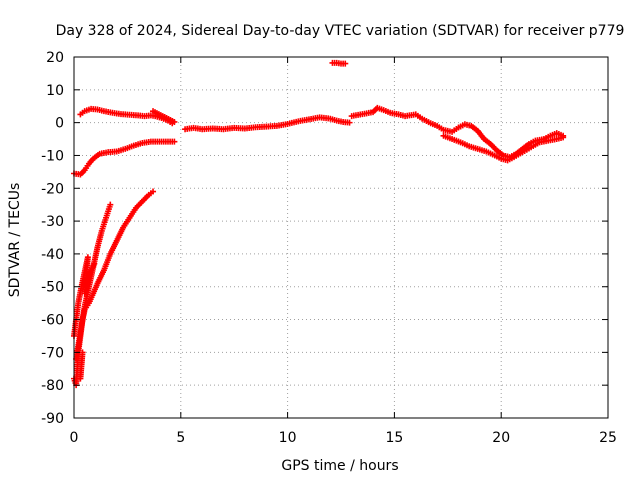  Describe the element at coordinates (288, 438) in the screenshot. I see `x-tick-label: 10` at that location.